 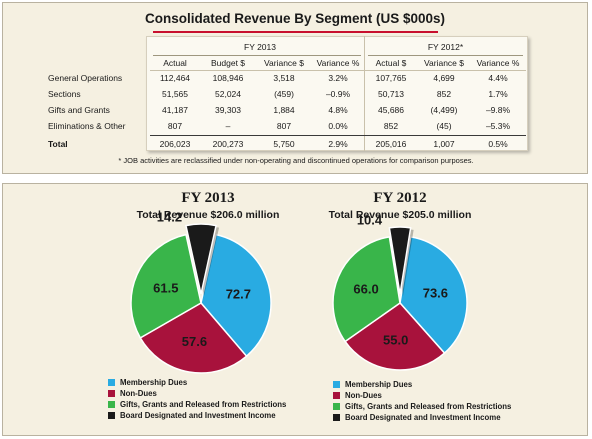 I want to click on total-rule, so click(x=338, y=135).